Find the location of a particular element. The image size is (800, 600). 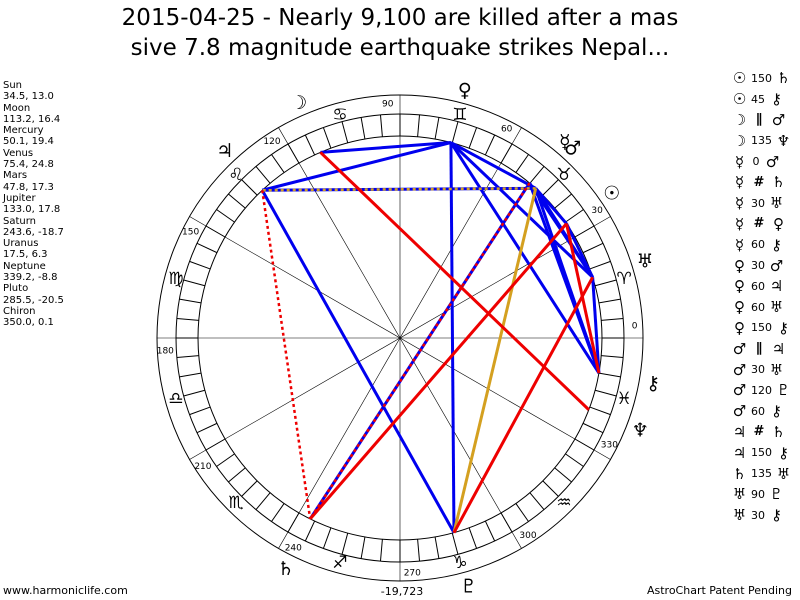

aspect-row: ♀ 30 ♂ is located at coordinates (764, 265).